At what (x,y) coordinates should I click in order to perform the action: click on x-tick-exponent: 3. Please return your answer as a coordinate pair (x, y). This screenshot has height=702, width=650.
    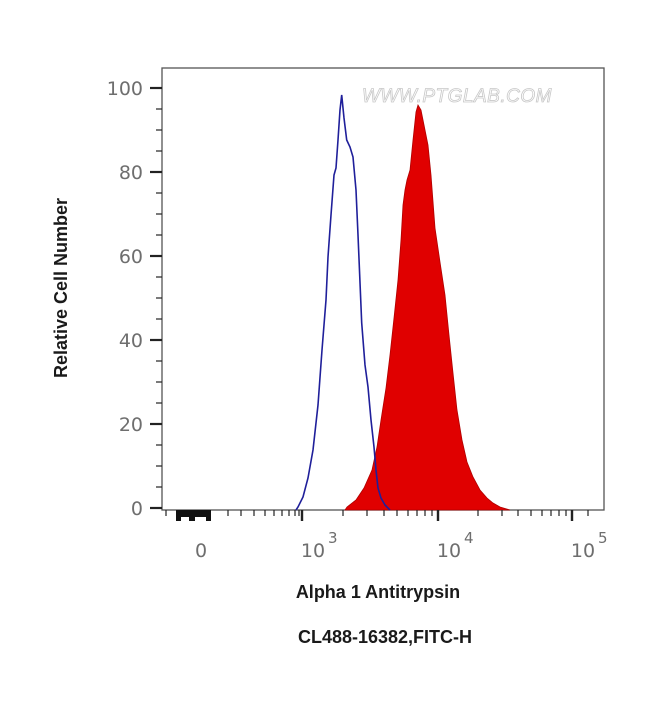
    Looking at the image, I should click on (333, 538).